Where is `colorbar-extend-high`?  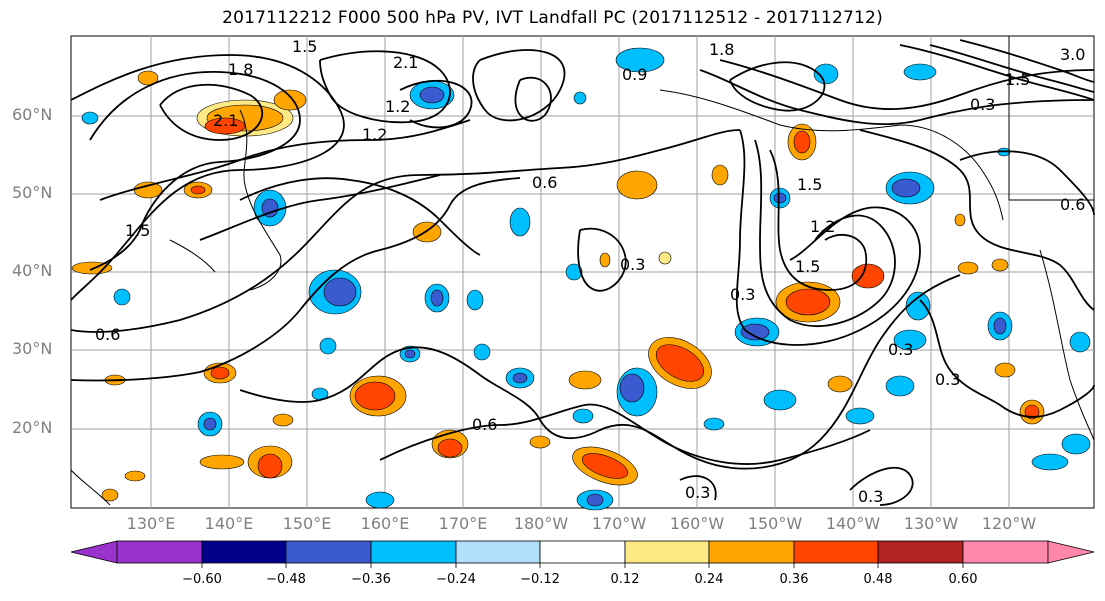
colorbar-extend-high is located at coordinates (1071, 552).